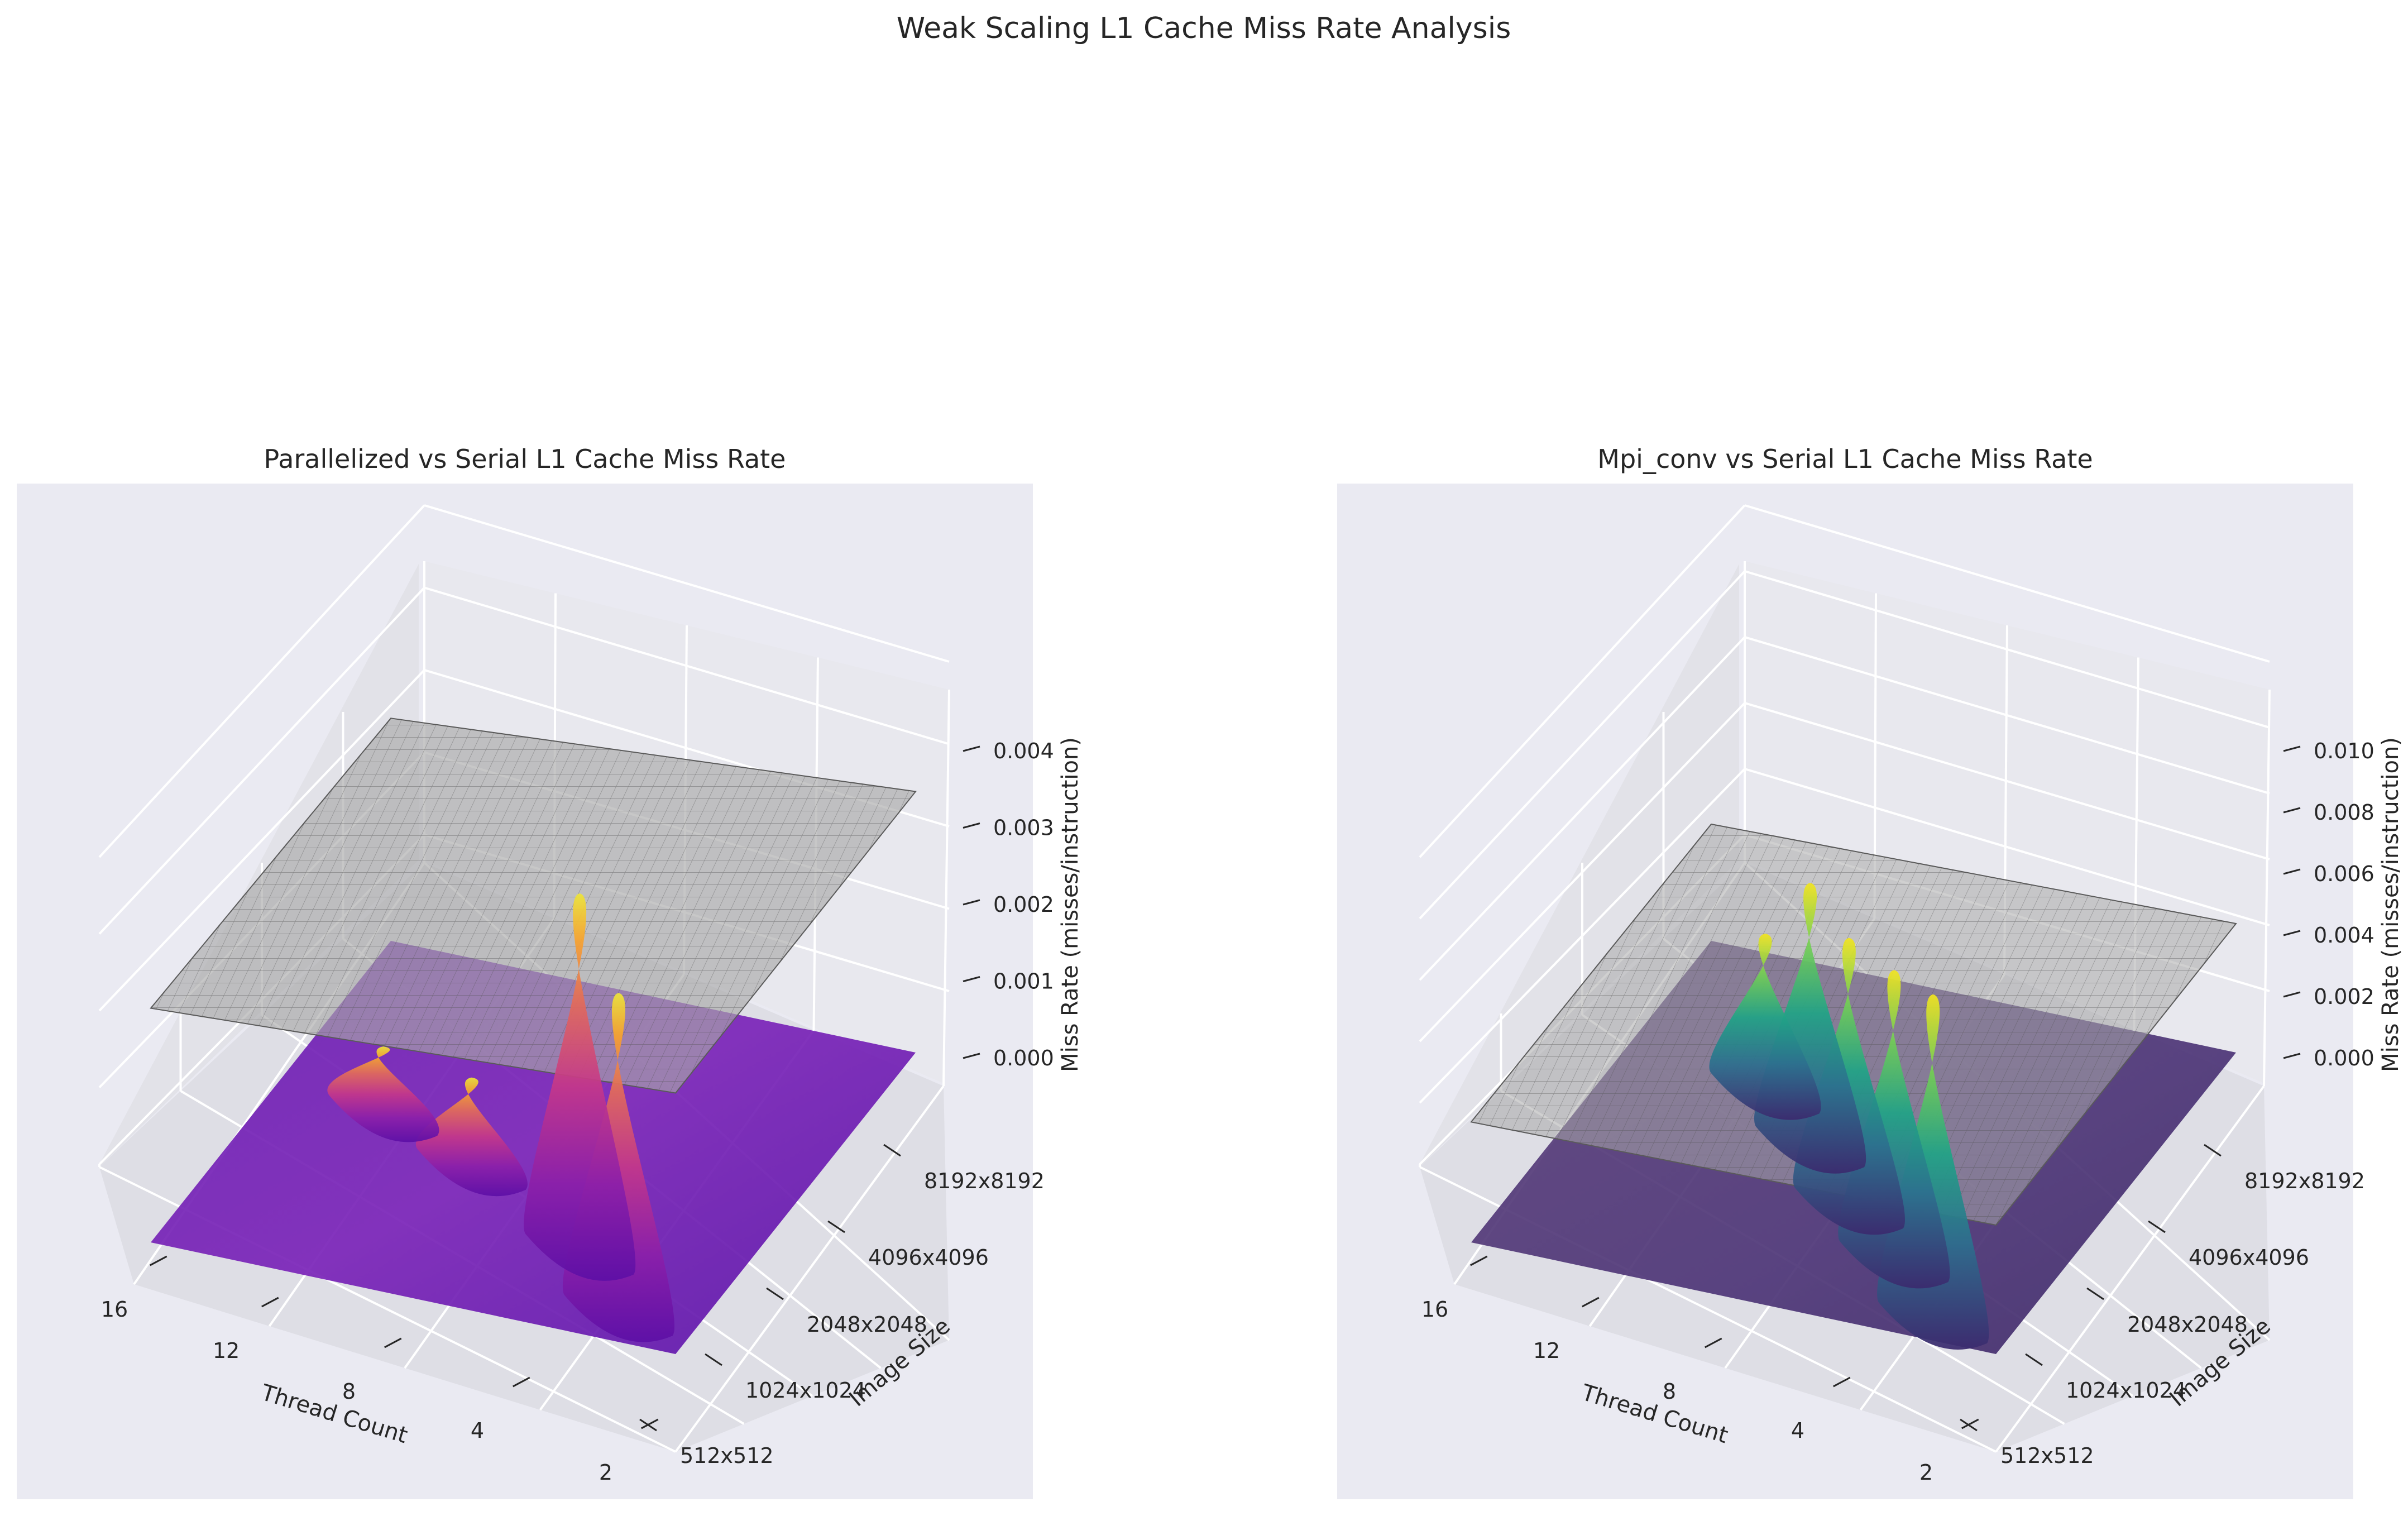  I want to click on panel-title: Mpi_conv vs Serial L1 Cache Miss Rate, so click(1845, 459).